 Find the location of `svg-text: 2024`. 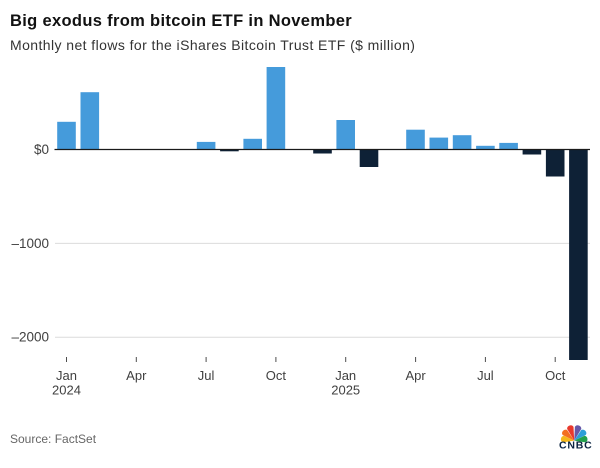

svg-text: 2024 is located at coordinates (66, 390).